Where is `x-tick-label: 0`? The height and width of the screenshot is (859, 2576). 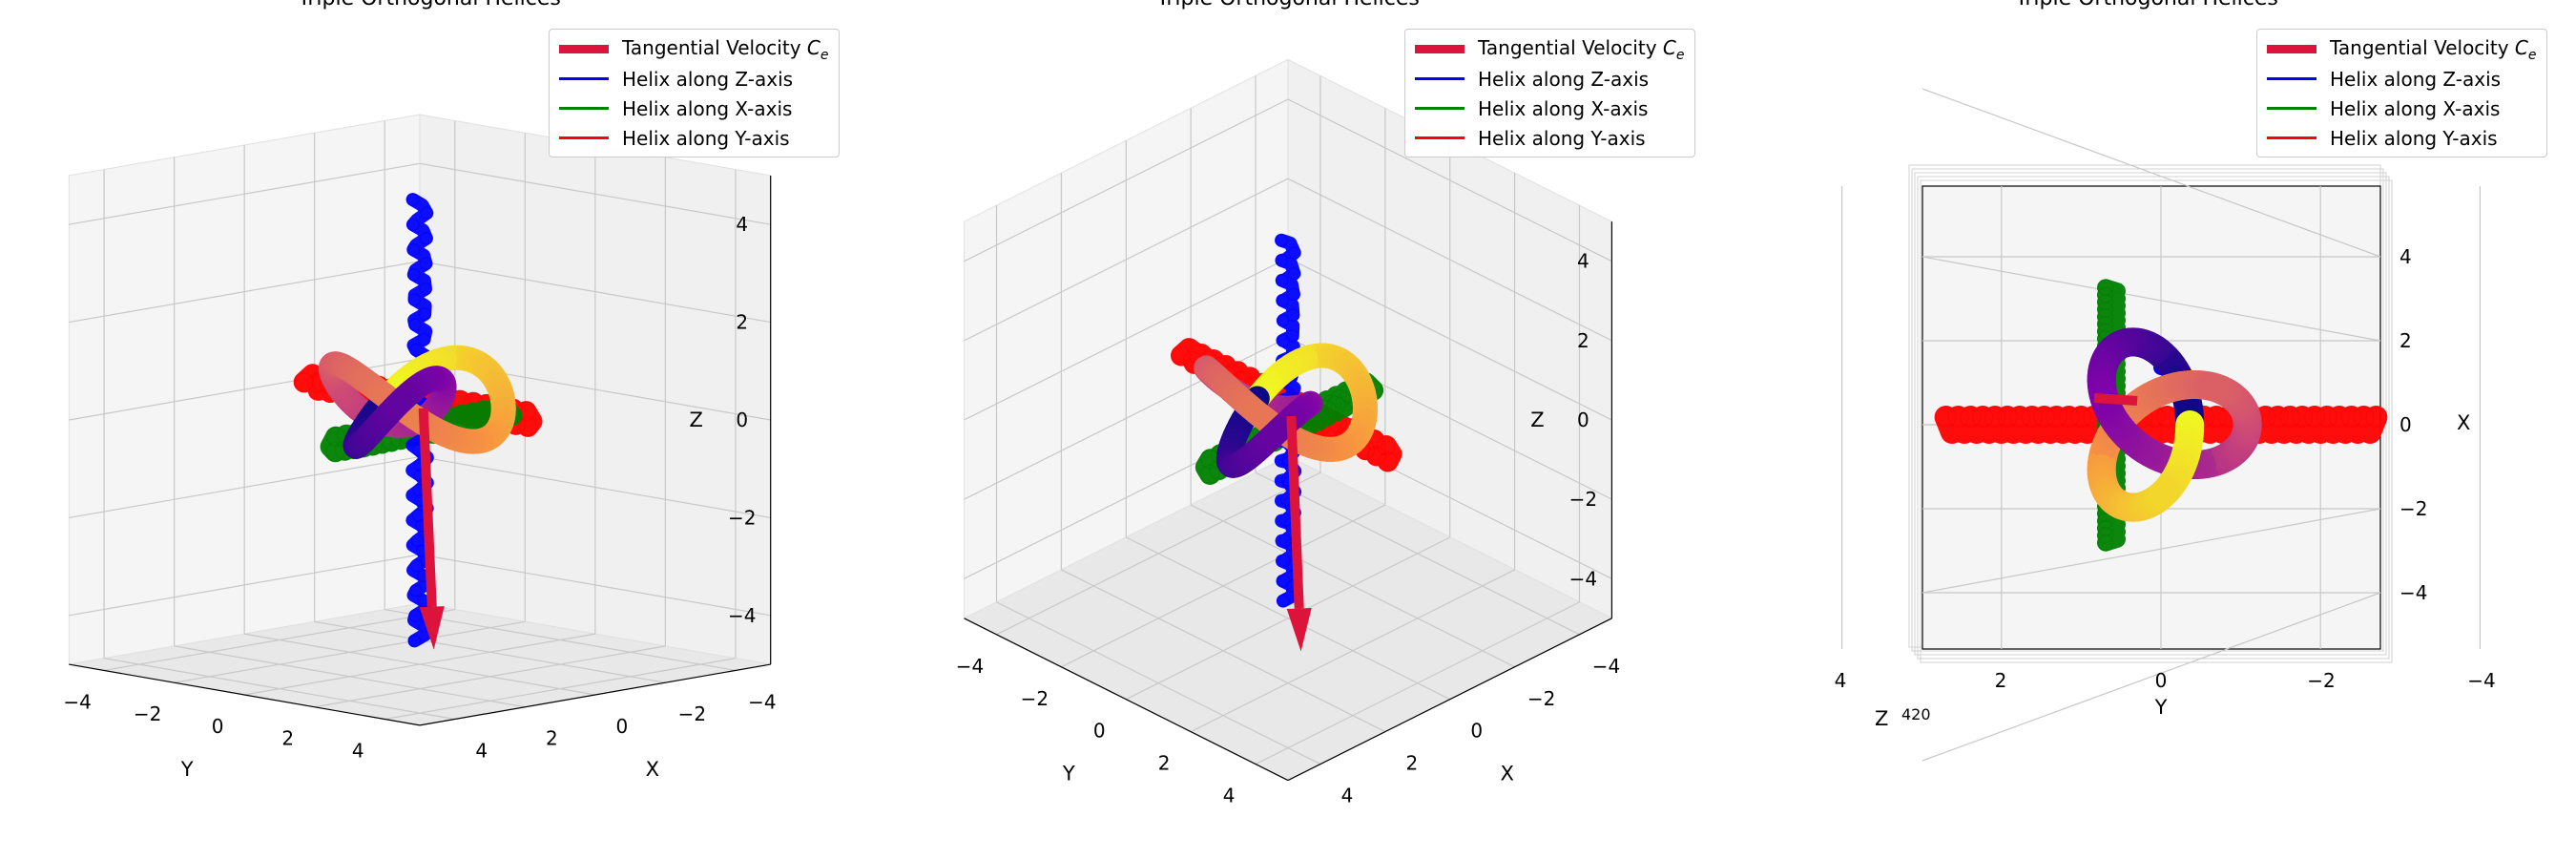 x-tick-label: 0 is located at coordinates (2405, 424).